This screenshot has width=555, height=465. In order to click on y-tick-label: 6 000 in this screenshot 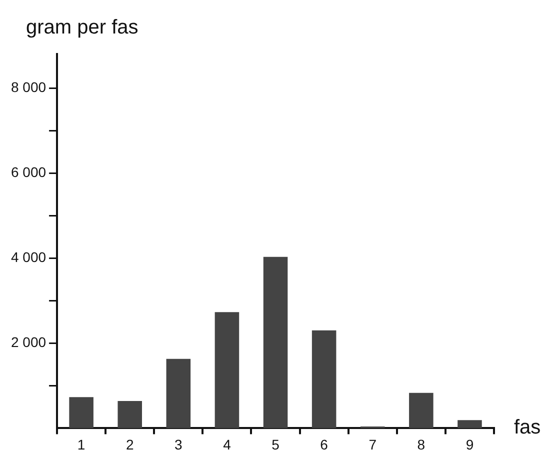, I will do `click(28, 172)`.